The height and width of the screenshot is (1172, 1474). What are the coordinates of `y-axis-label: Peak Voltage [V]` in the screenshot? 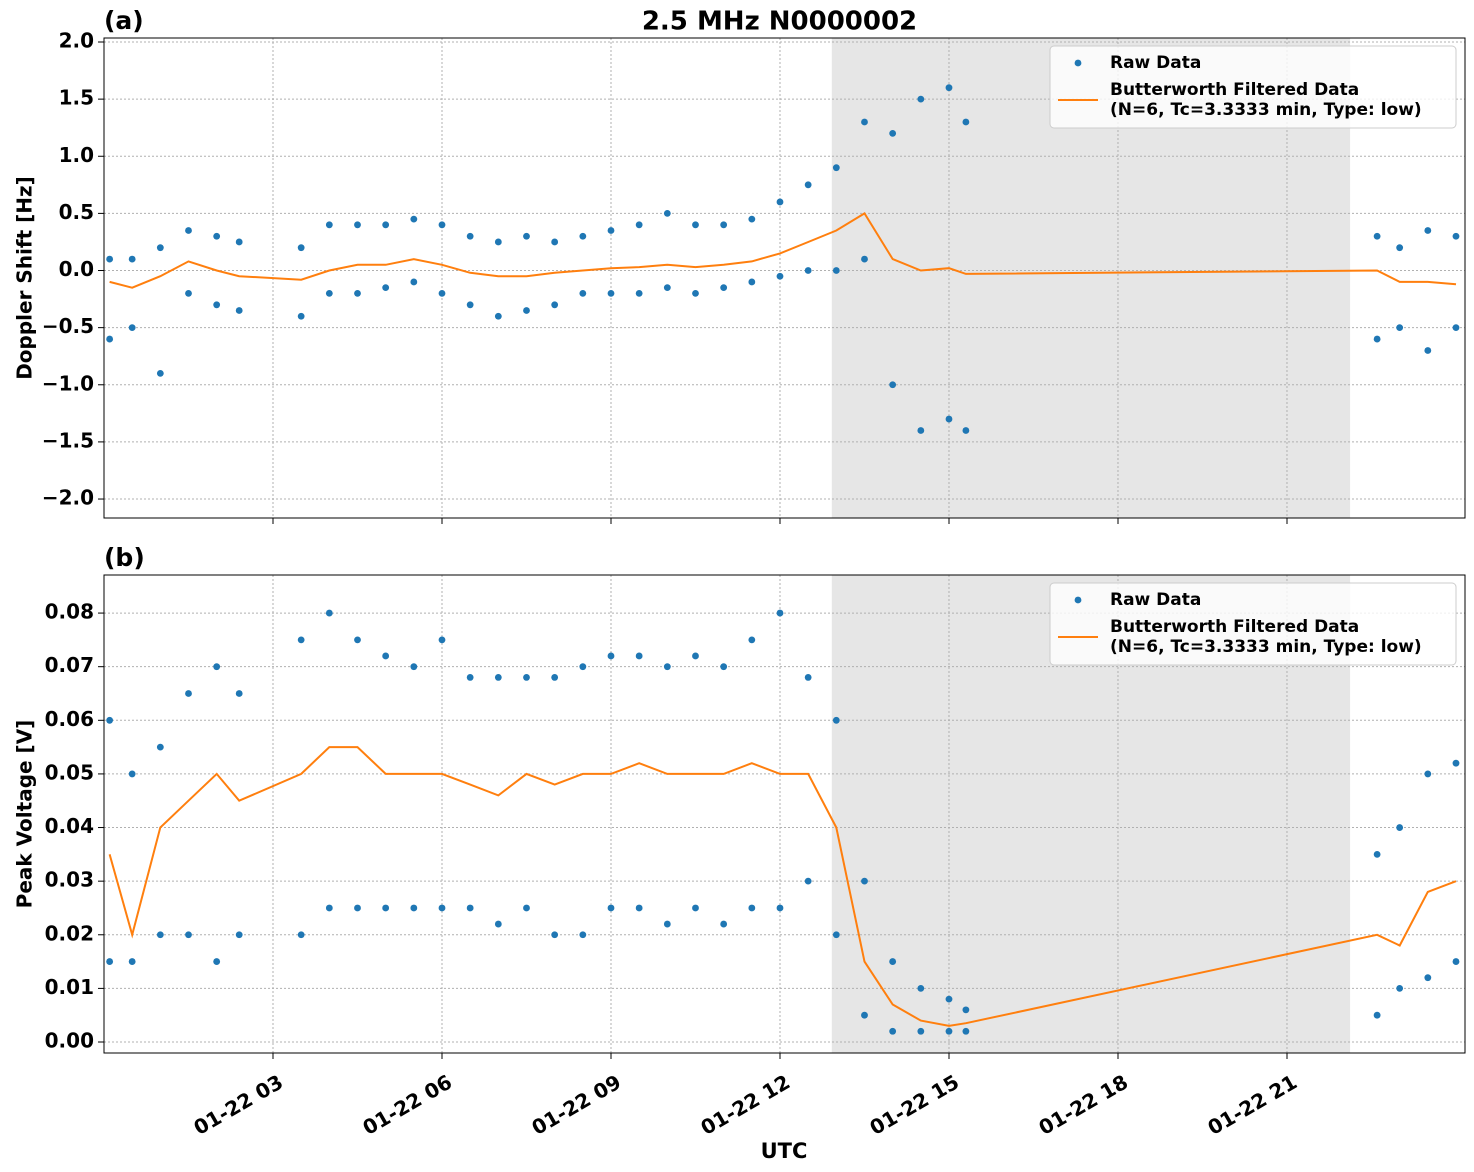 It's located at (25, 814).